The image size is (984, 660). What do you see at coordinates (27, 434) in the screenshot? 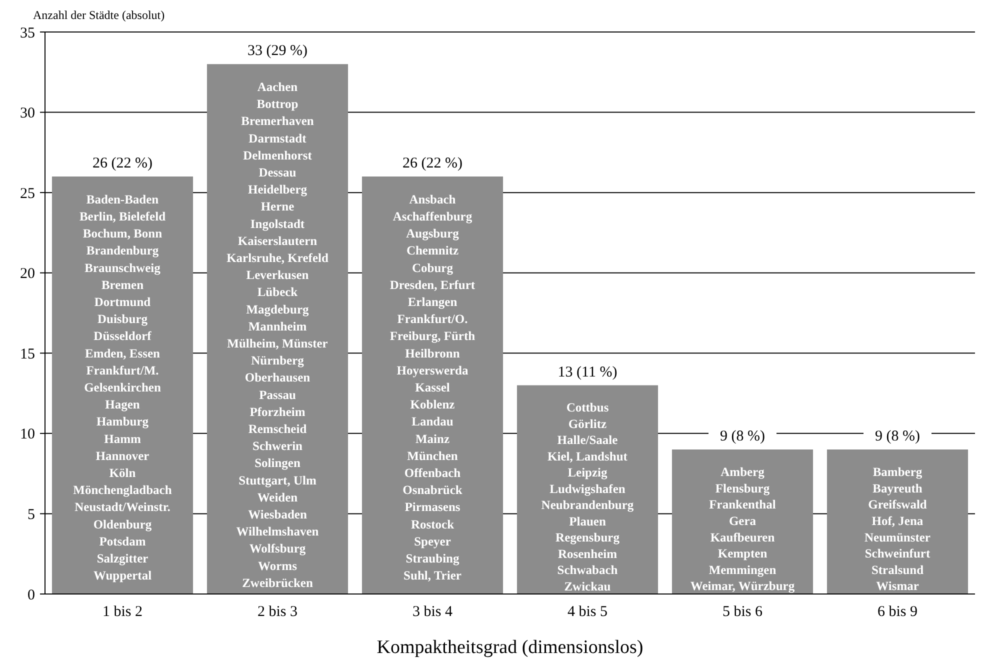
I see `y-tick-label: 10` at bounding box center [27, 434].